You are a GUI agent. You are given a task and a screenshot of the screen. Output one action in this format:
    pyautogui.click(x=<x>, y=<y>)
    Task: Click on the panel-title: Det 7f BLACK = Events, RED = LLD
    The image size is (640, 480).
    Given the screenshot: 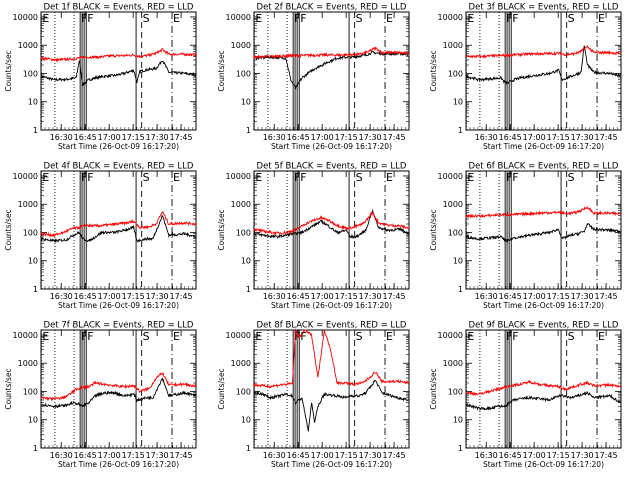 What is the action you would take?
    pyautogui.click(x=119, y=326)
    